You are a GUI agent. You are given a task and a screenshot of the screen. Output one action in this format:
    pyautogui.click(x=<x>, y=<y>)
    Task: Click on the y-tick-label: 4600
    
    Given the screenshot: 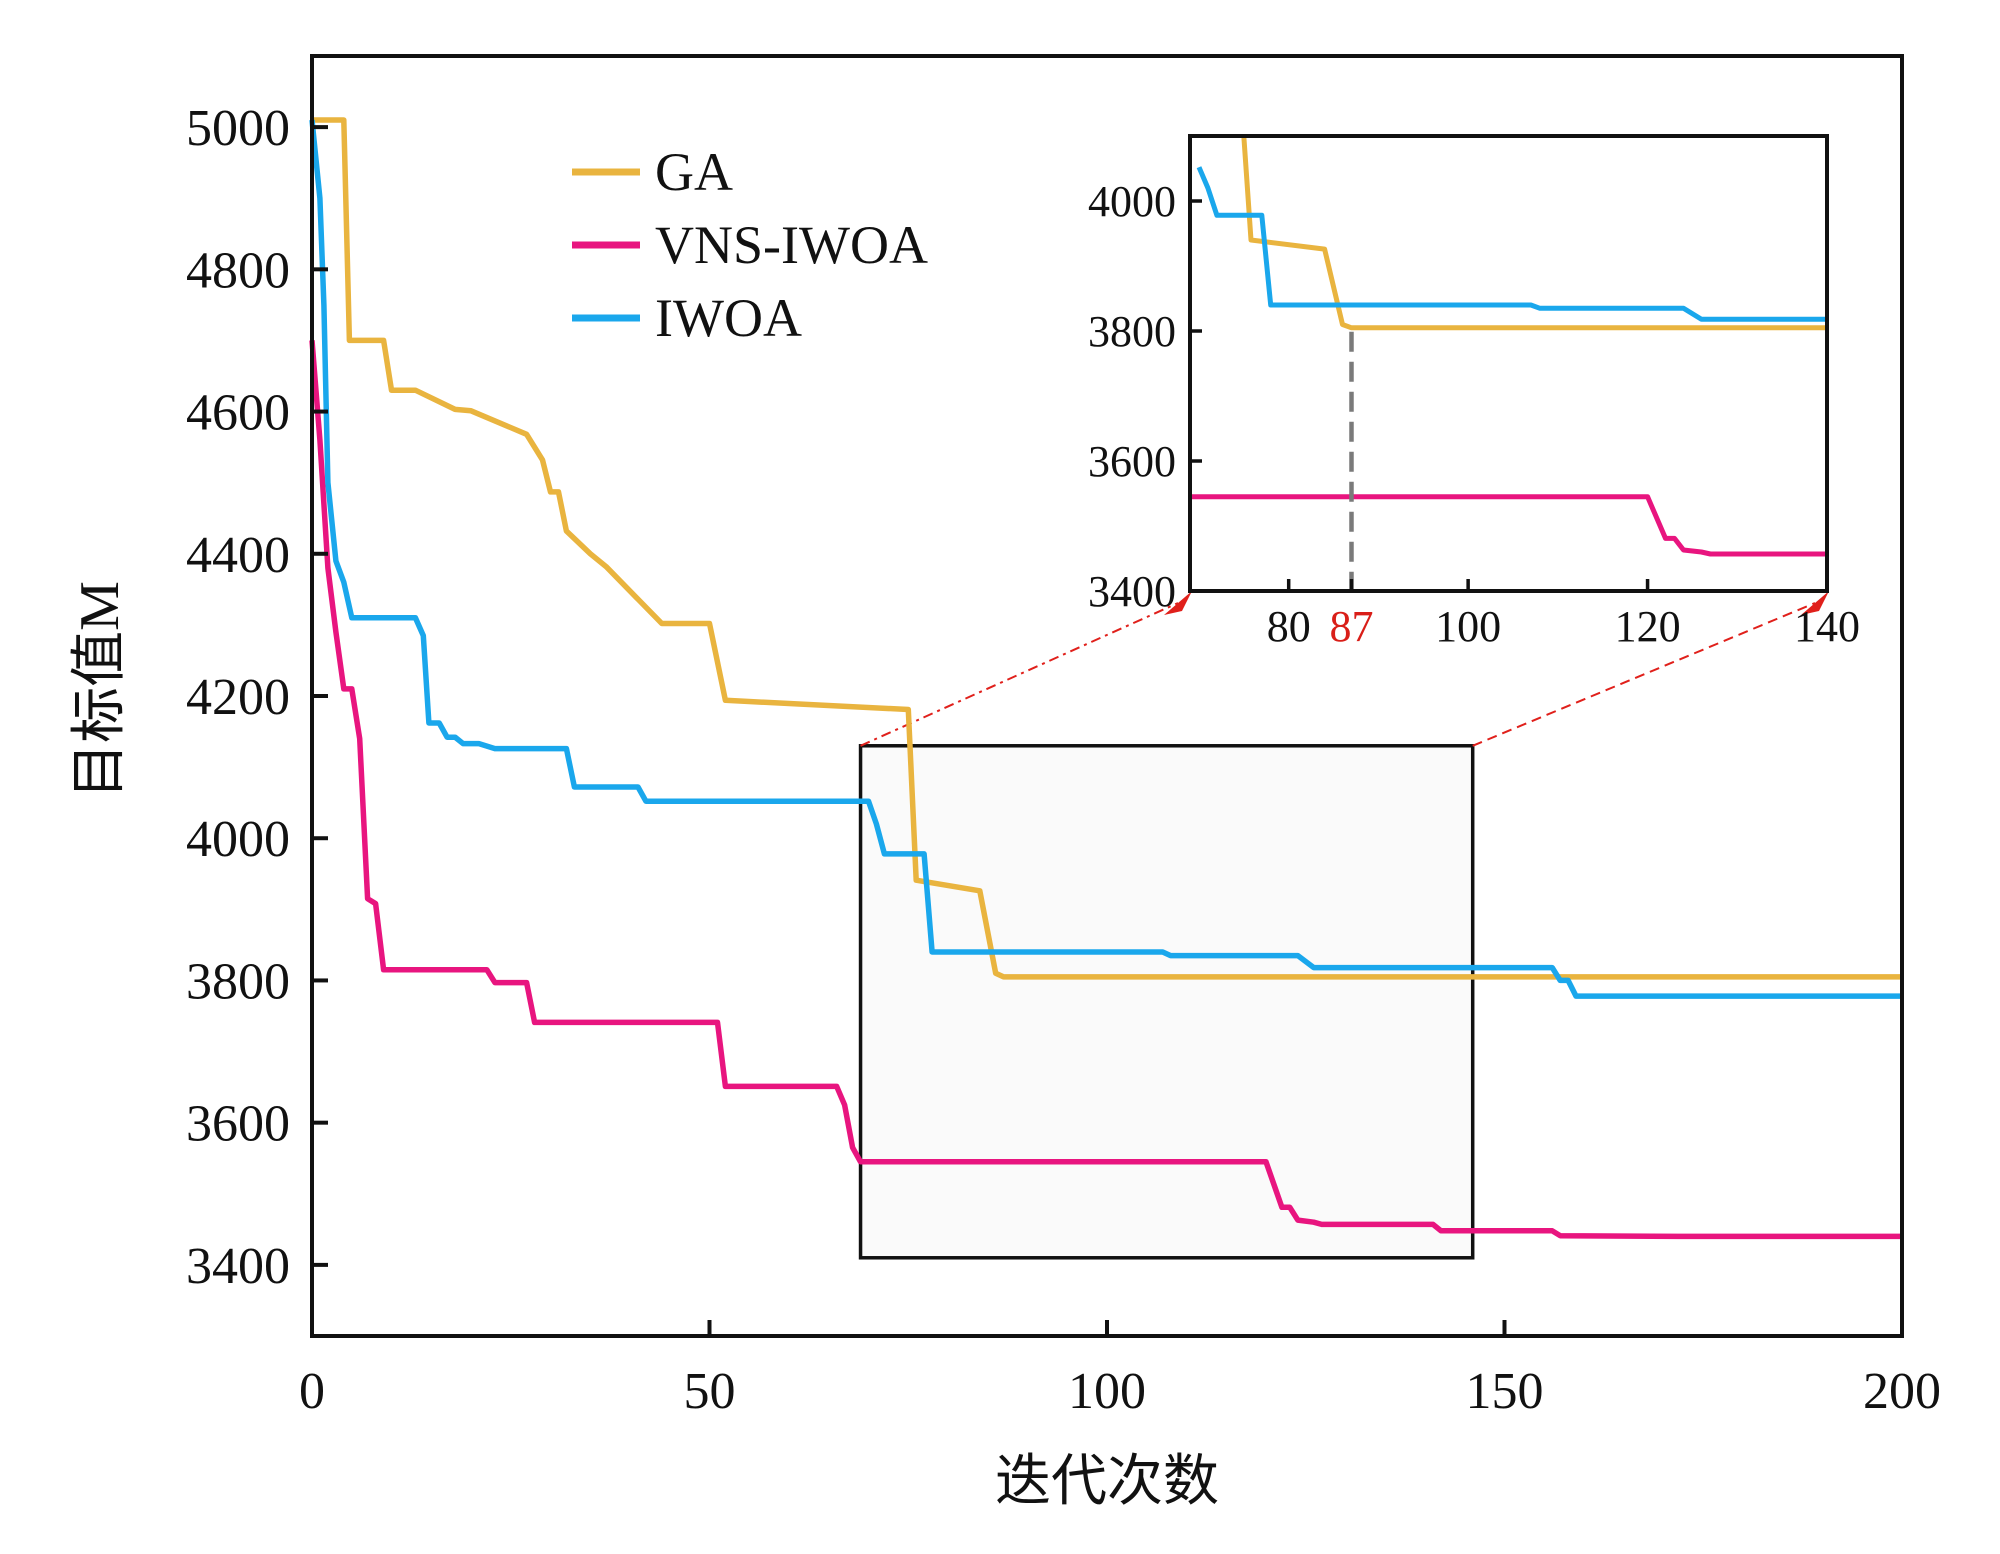 What is the action you would take?
    pyautogui.click(x=238, y=413)
    